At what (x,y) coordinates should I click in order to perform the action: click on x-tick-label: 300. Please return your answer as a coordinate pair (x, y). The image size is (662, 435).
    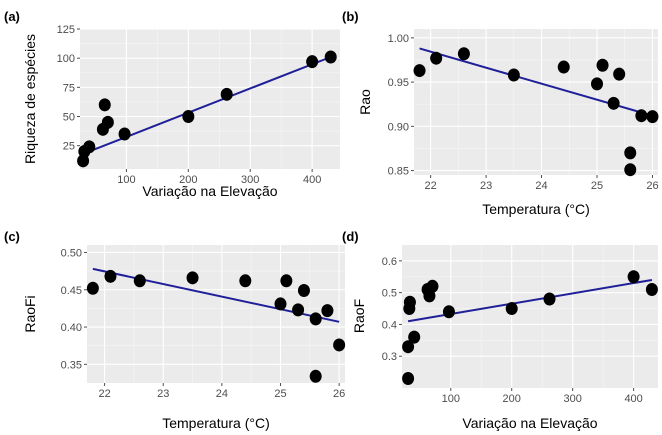
    Looking at the image, I should click on (250, 180).